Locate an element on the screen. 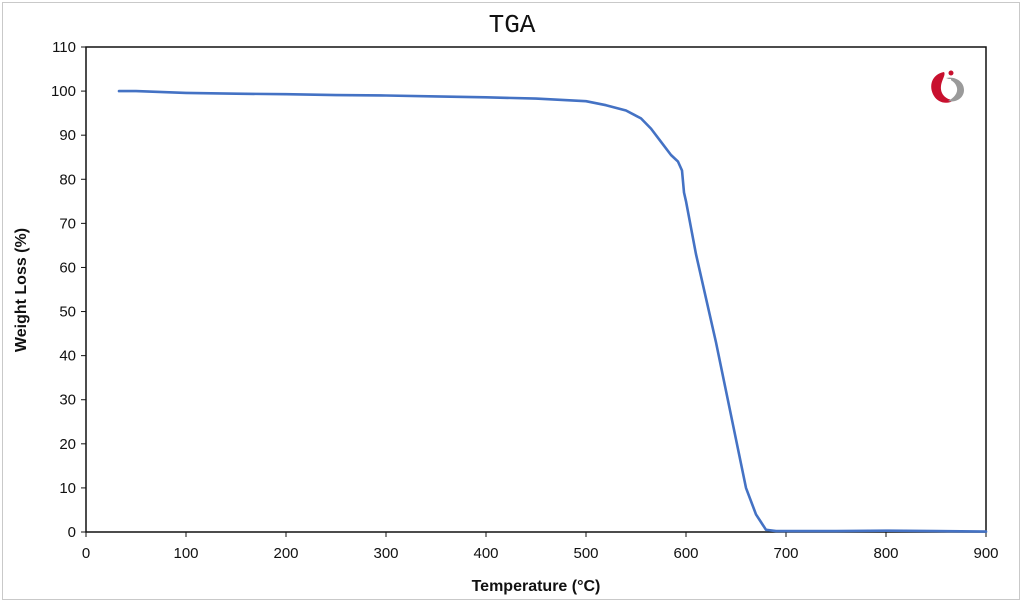  x-tick-label: 500 is located at coordinates (585, 553).